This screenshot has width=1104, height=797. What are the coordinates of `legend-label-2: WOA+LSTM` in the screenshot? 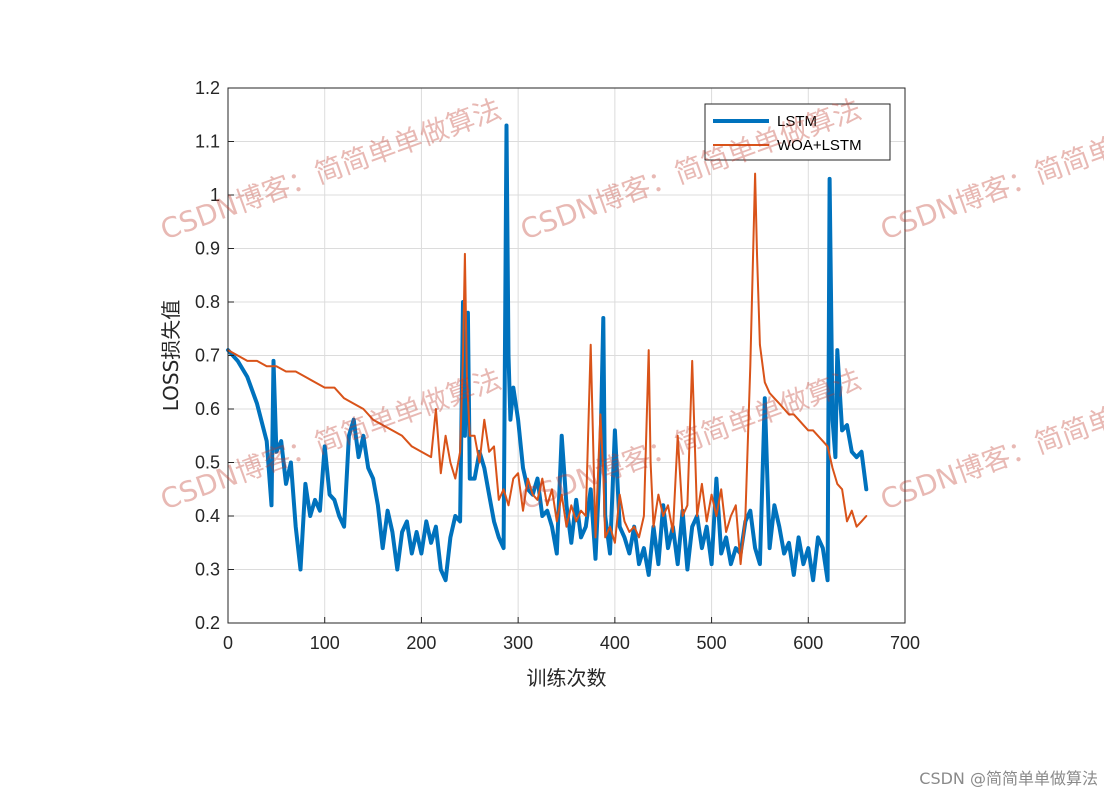 It's located at (819, 145).